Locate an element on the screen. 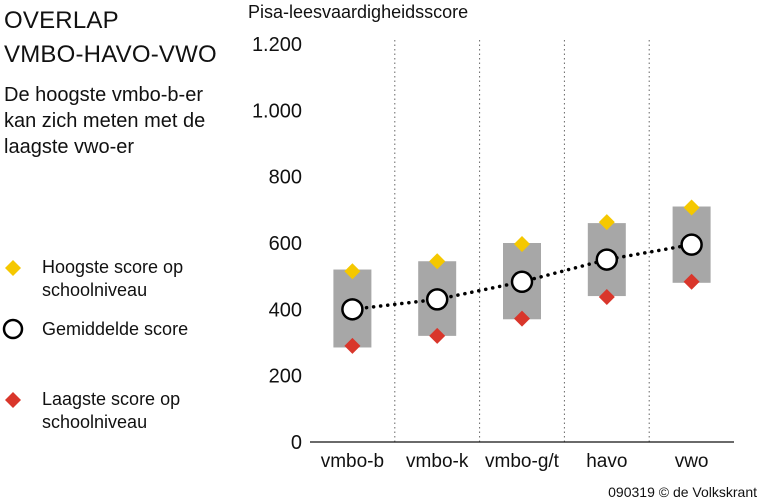 This screenshot has width=763, height=504. x-tick-label: vmbo-b is located at coordinates (352, 461).